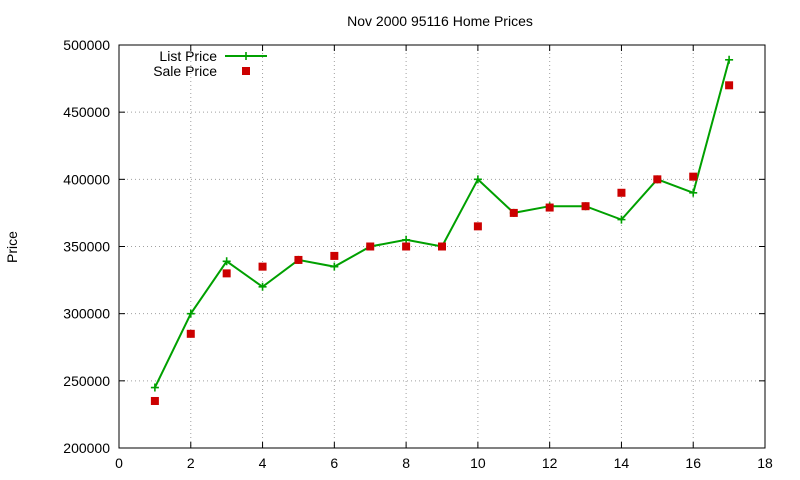  What do you see at coordinates (478, 463) in the screenshot?
I see `x-tick-label: 10` at bounding box center [478, 463].